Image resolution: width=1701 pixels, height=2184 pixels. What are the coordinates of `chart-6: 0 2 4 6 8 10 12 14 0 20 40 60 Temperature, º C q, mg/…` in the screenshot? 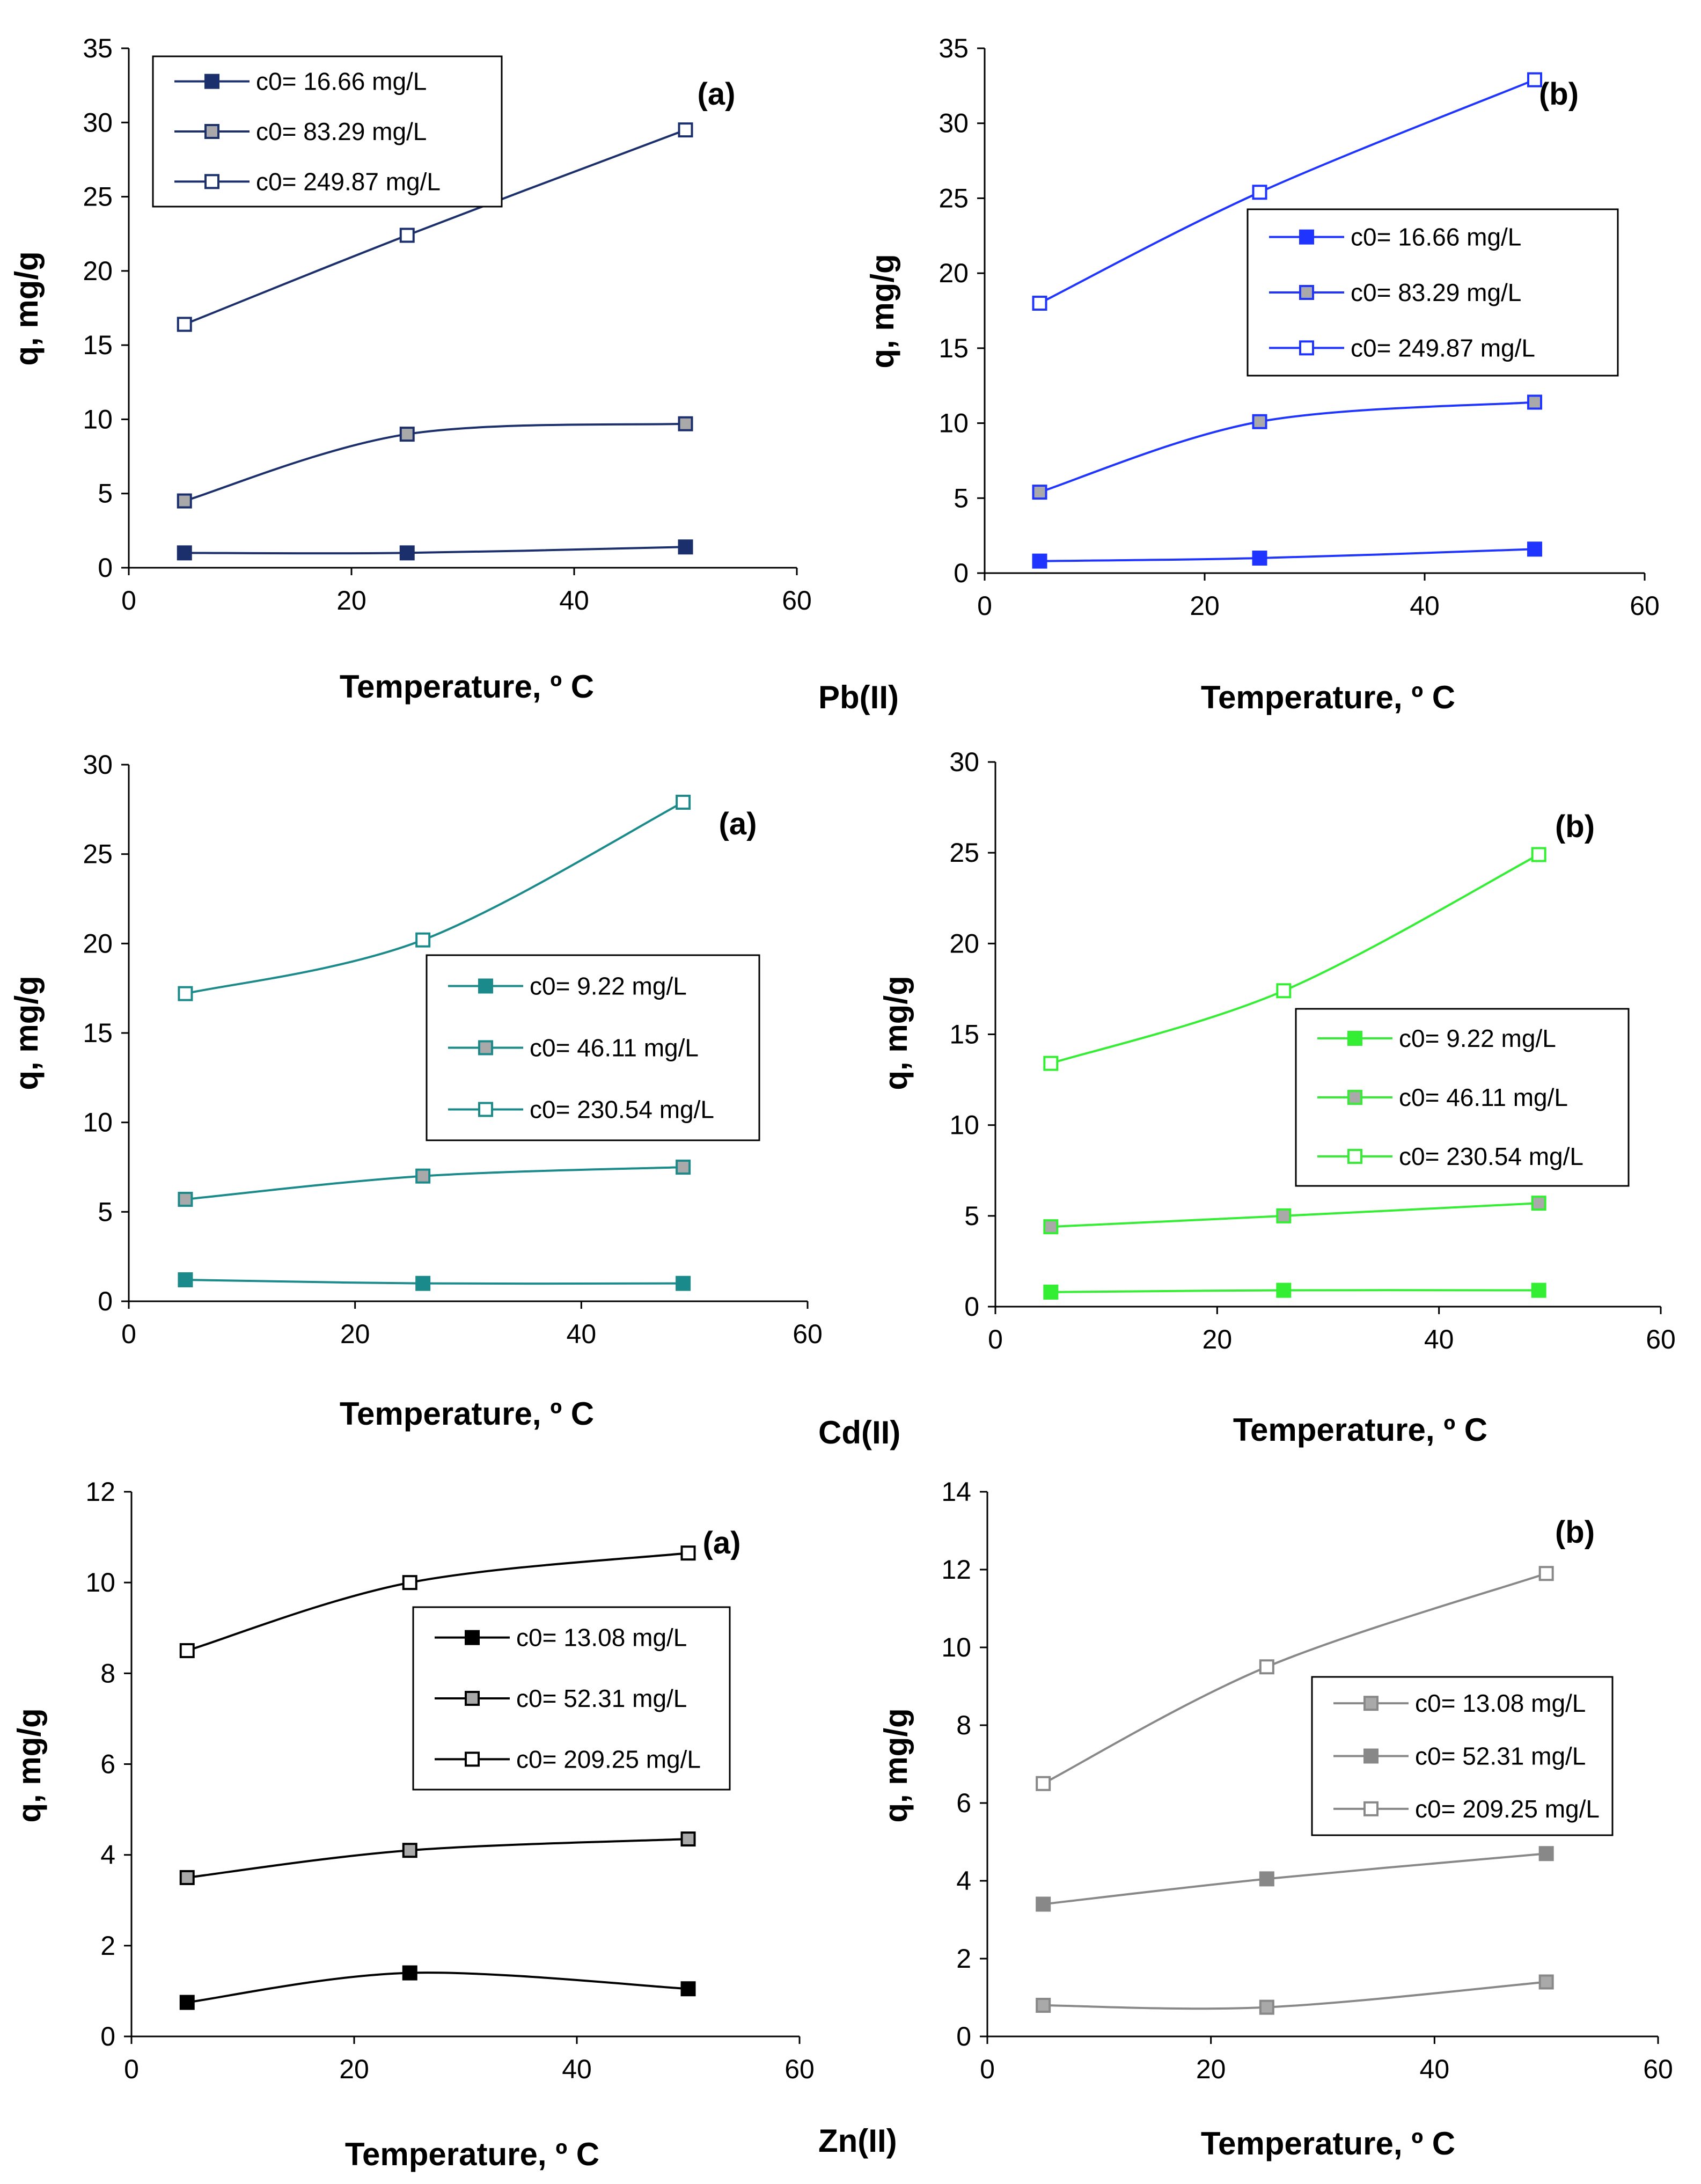 It's located at (1276, 1819).